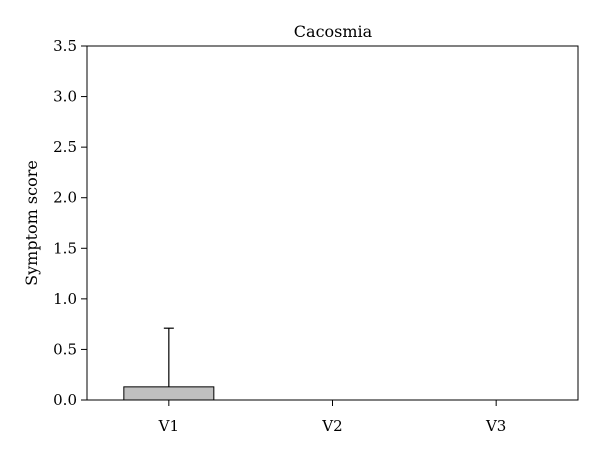 The height and width of the screenshot is (459, 600). What do you see at coordinates (65, 147) in the screenshot?
I see `y-tick-label: 2.5` at bounding box center [65, 147].